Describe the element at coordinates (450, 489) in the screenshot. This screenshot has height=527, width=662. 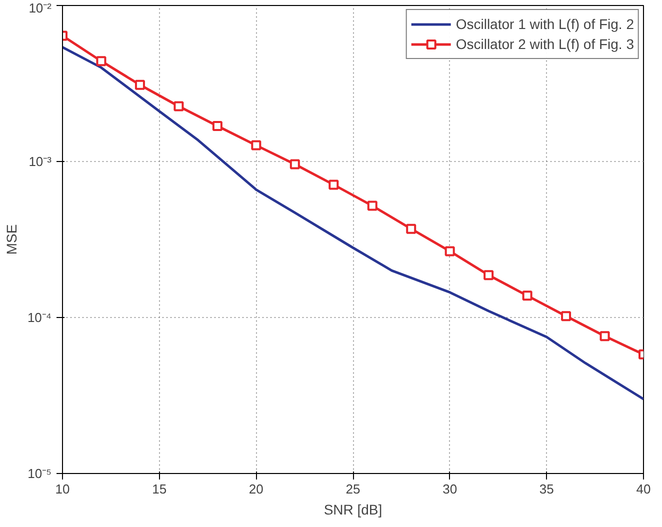
I see `x-tick-label: 30` at that location.